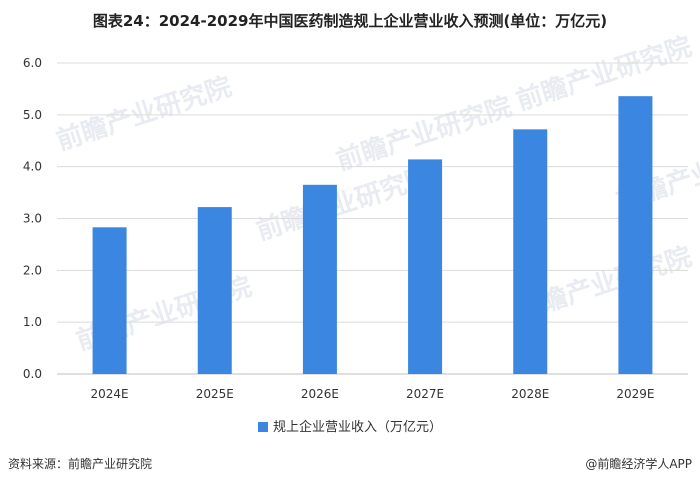 The height and width of the screenshot is (482, 700). I want to click on y-tick-label: 3.0, so click(32, 219).